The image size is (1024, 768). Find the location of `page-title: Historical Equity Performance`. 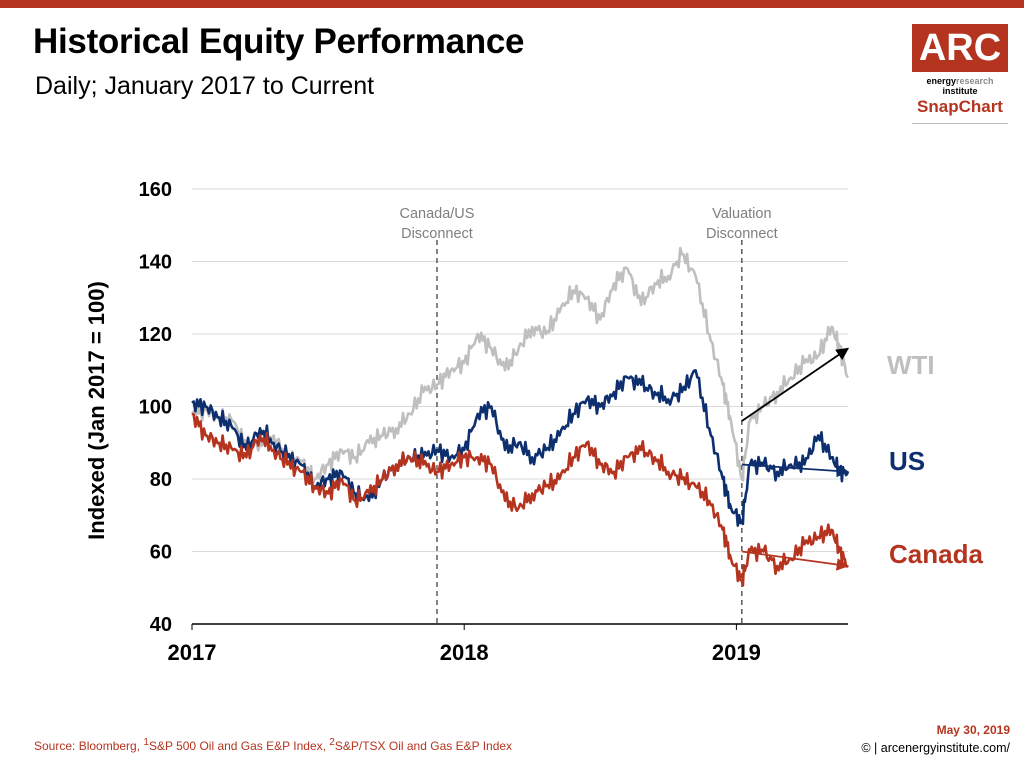

page-title: Historical Equity Performance is located at coordinates (279, 41).